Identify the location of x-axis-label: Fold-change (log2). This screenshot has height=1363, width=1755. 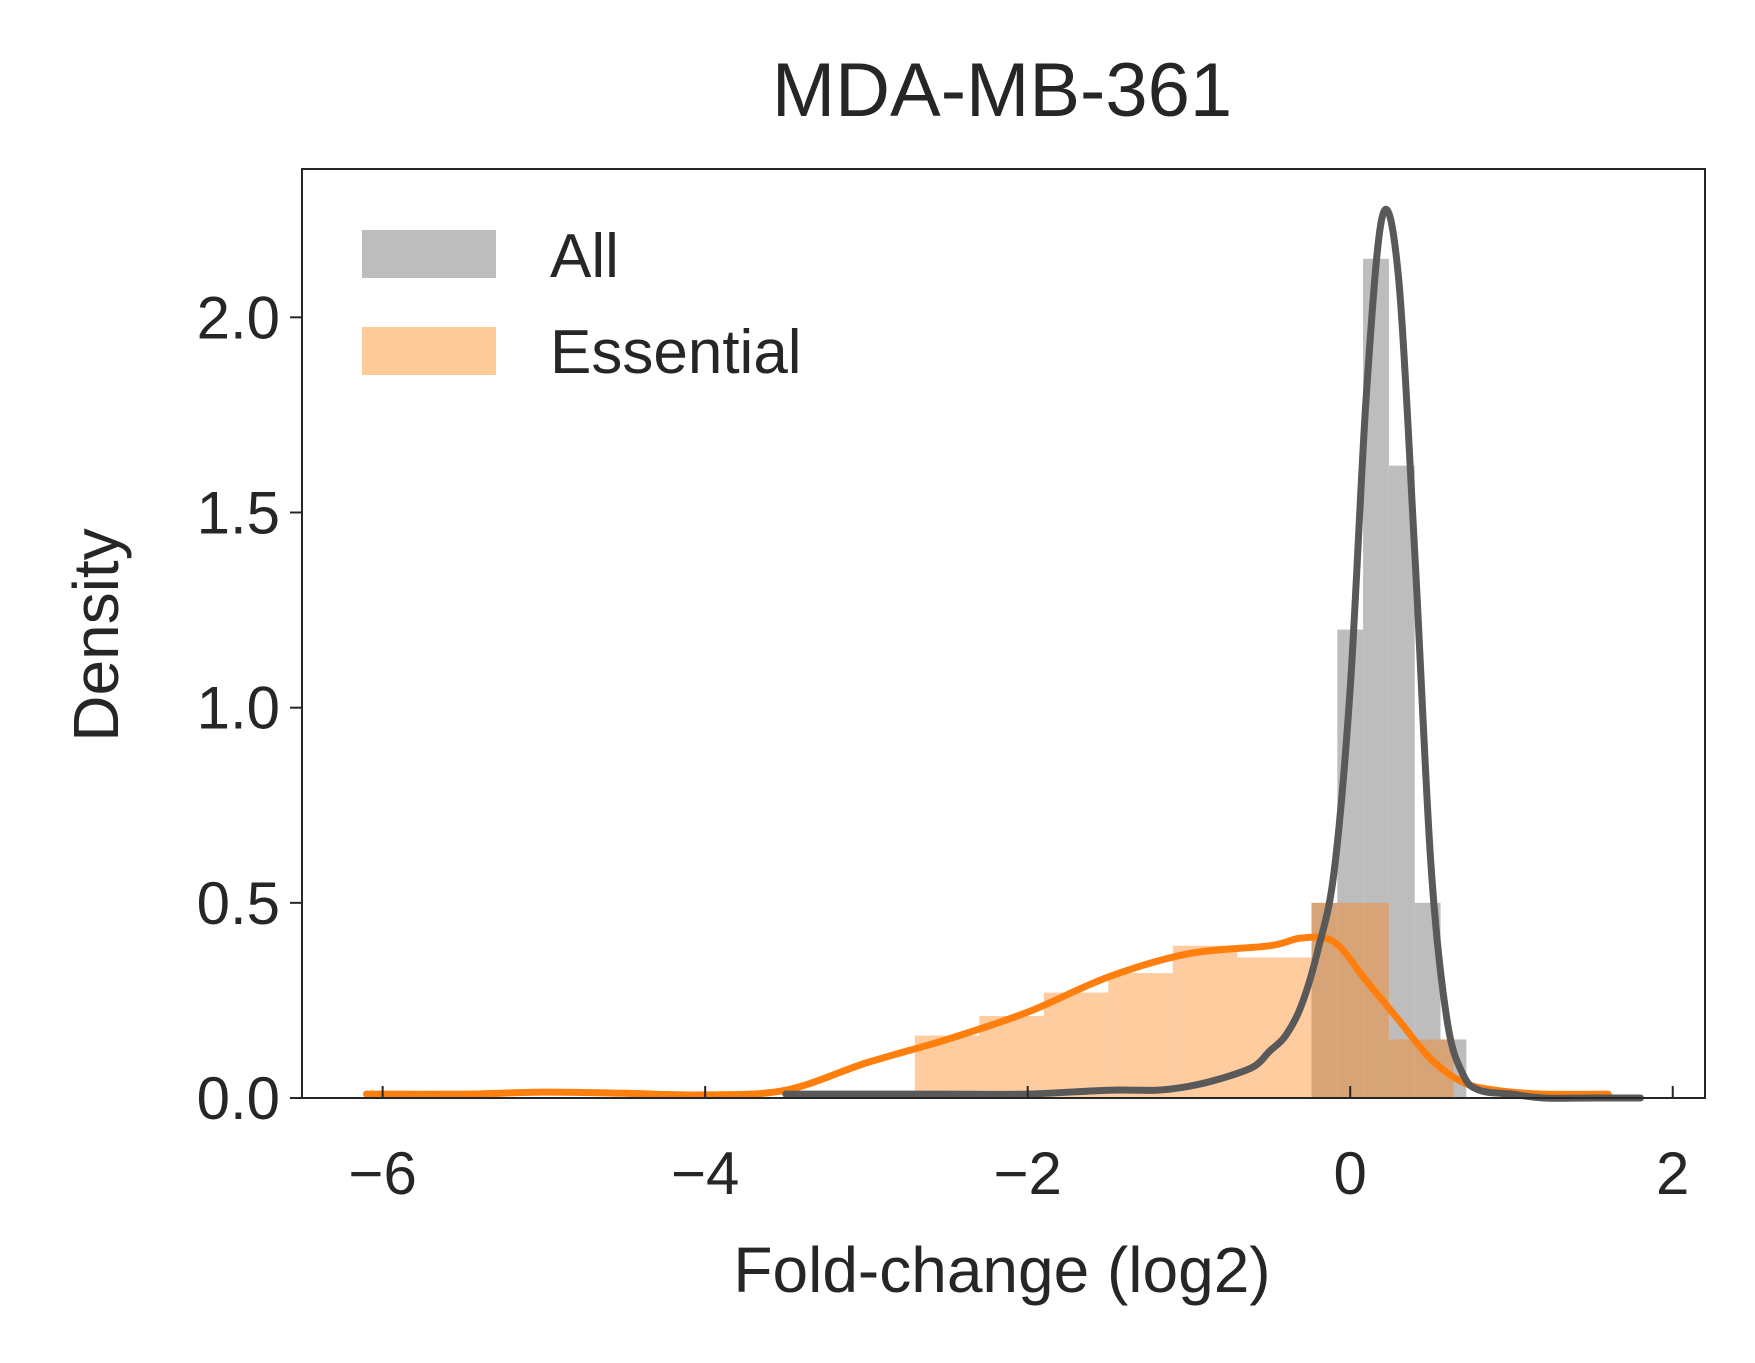
(1001, 1270).